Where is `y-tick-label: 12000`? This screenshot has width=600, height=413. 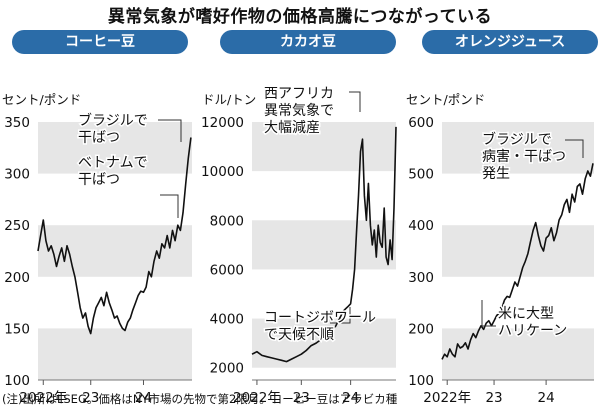 y-tick-label: 12000 is located at coordinates (222, 123).